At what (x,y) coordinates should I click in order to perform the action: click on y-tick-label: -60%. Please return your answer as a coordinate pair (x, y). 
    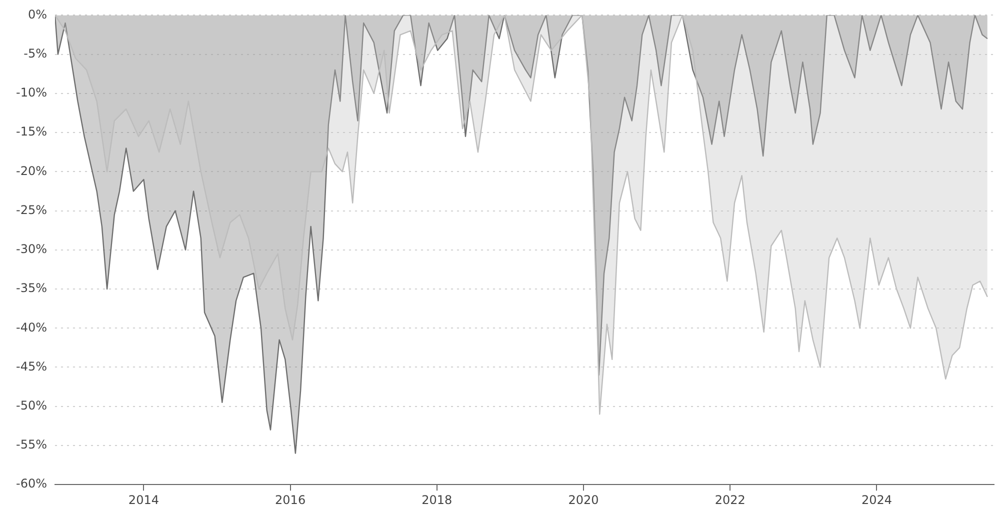
    Looking at the image, I should click on (31, 483).